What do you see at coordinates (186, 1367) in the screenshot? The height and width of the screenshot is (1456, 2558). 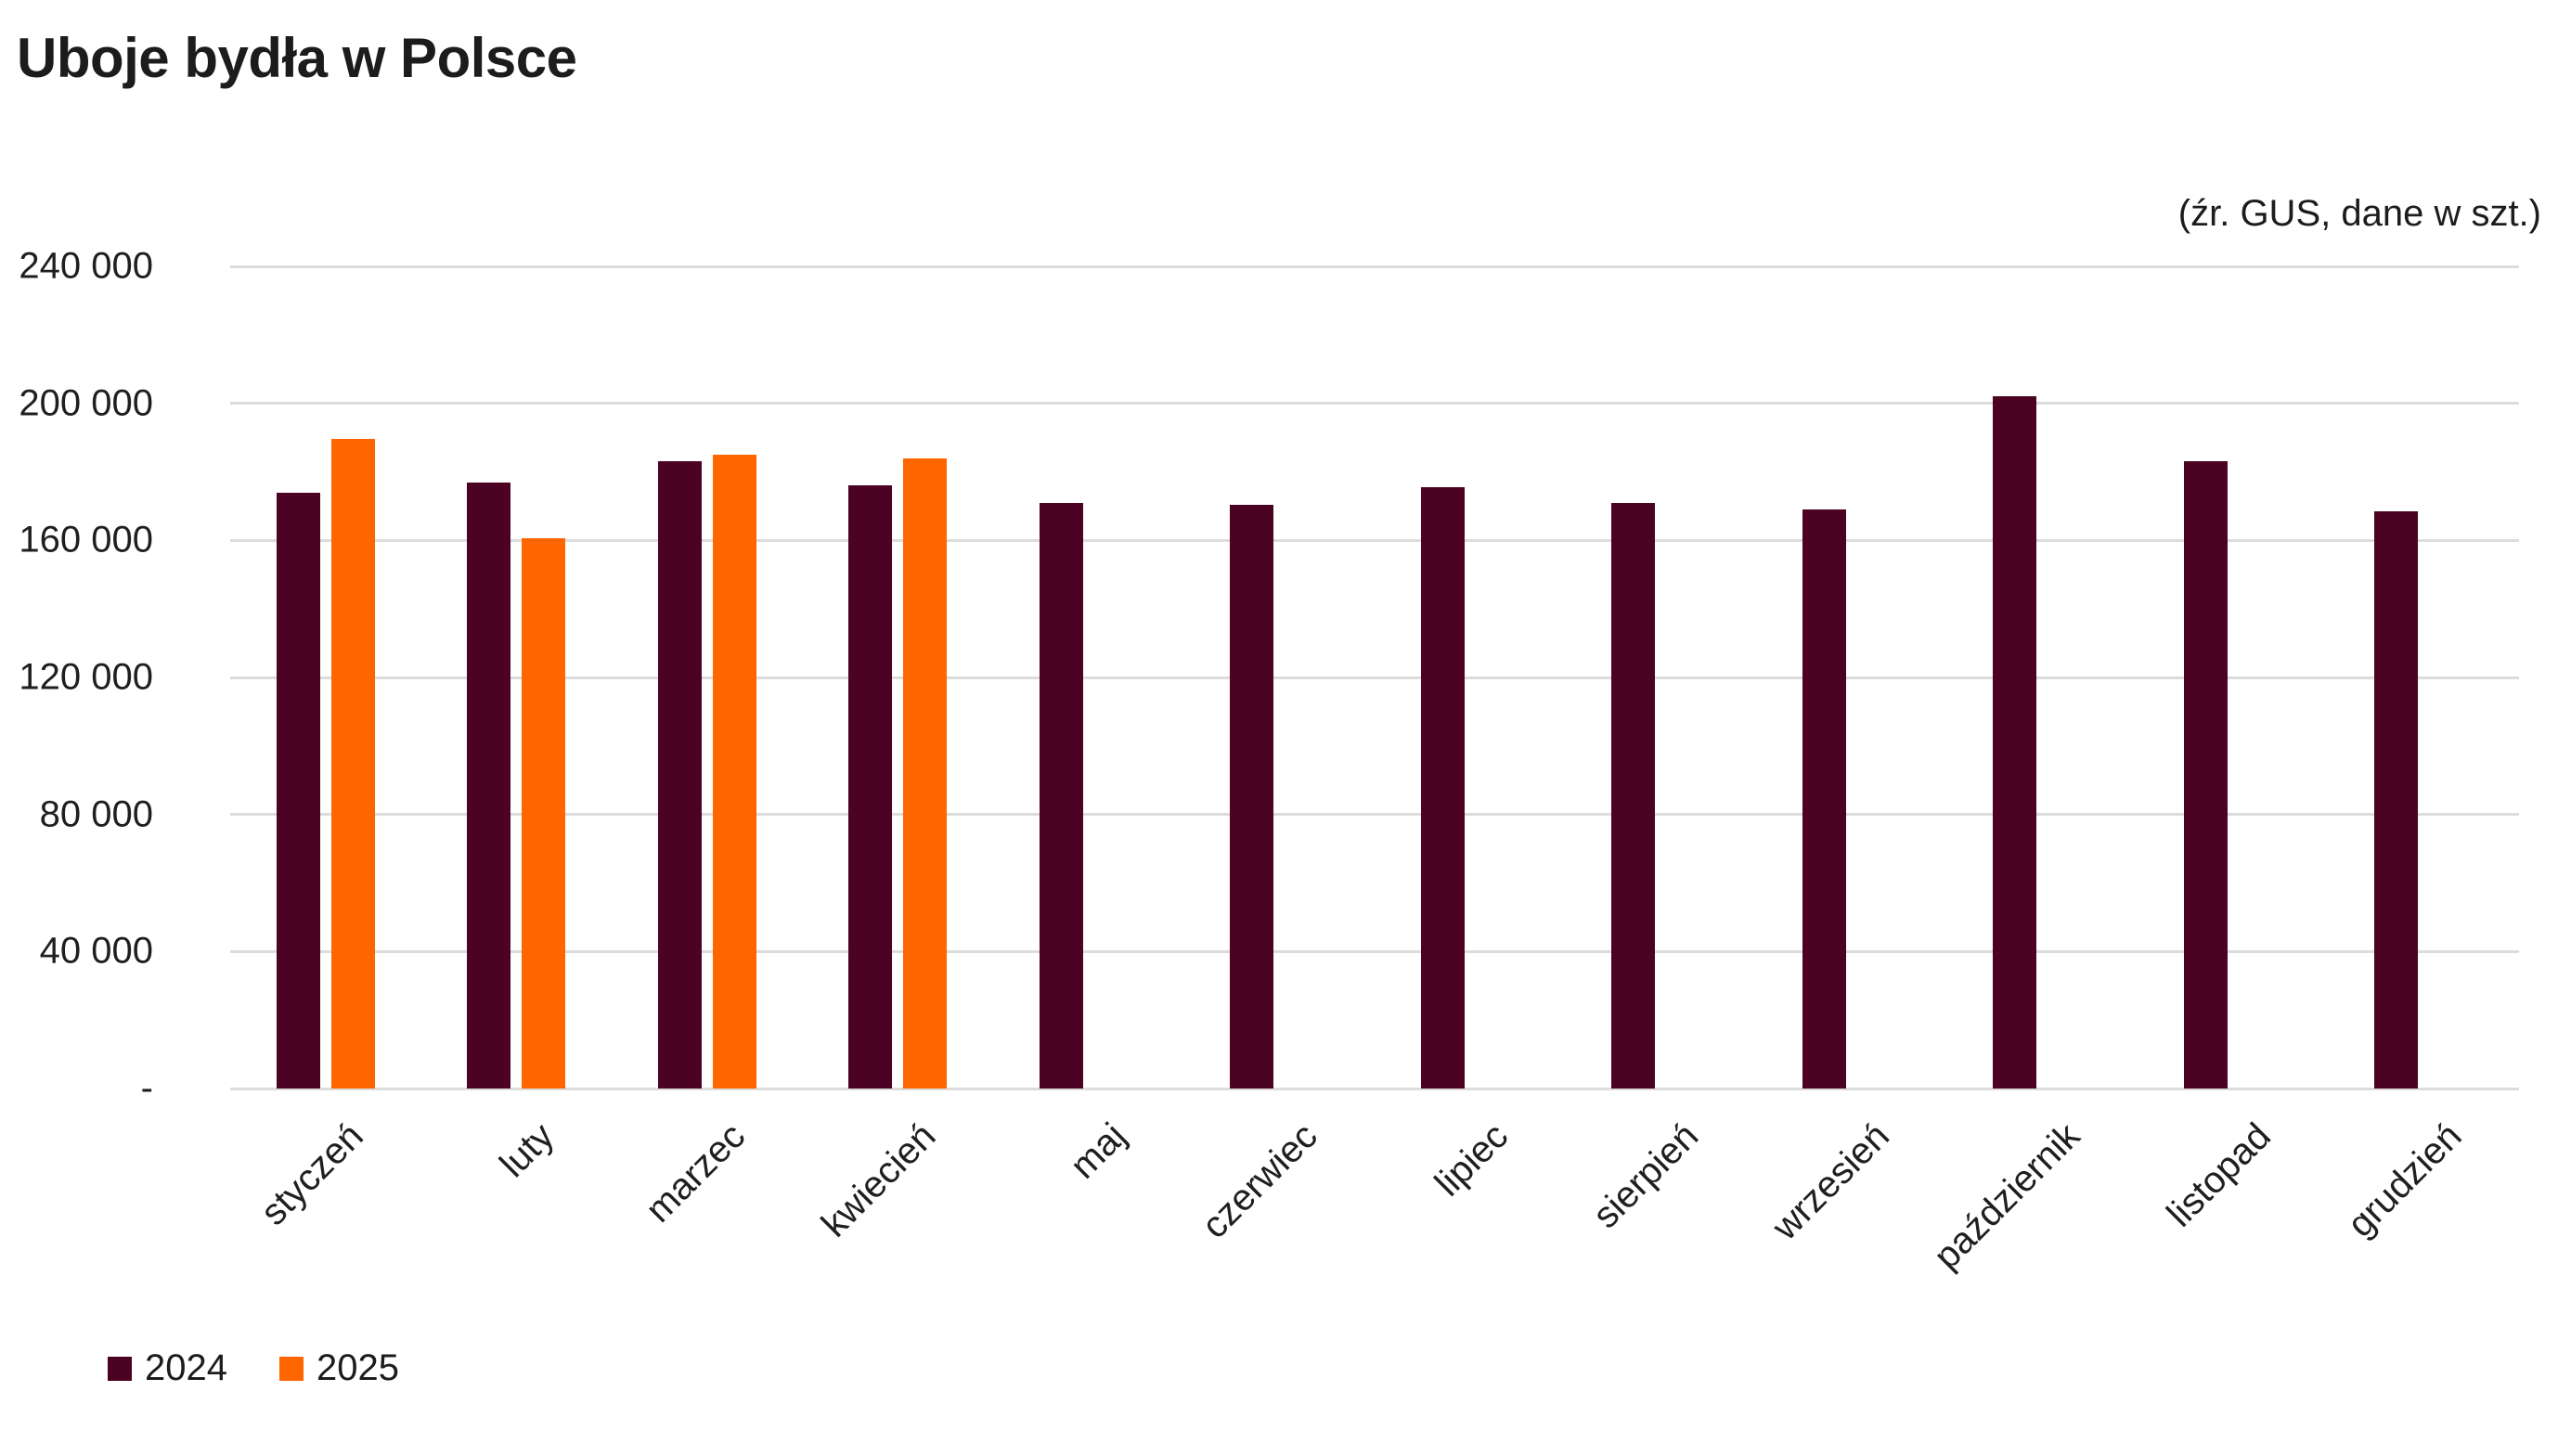 I see `legend-label: 2024` at bounding box center [186, 1367].